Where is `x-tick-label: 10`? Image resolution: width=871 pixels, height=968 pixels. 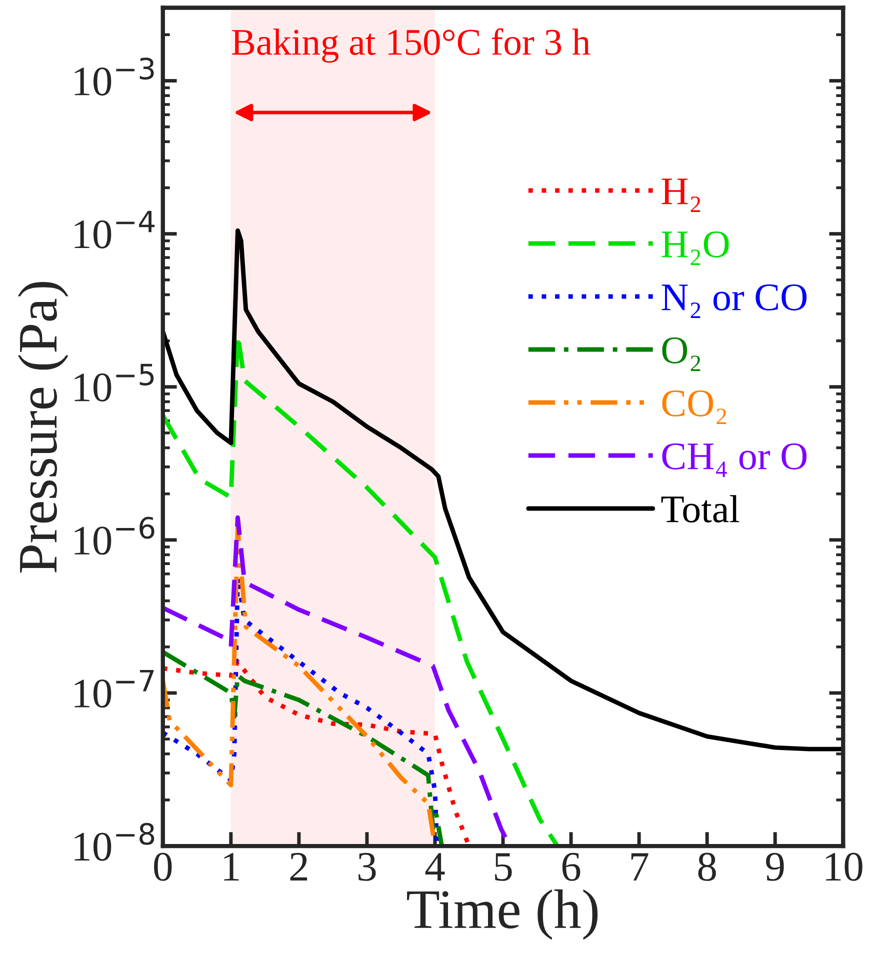
x-tick-label: 10 is located at coordinates (844, 866).